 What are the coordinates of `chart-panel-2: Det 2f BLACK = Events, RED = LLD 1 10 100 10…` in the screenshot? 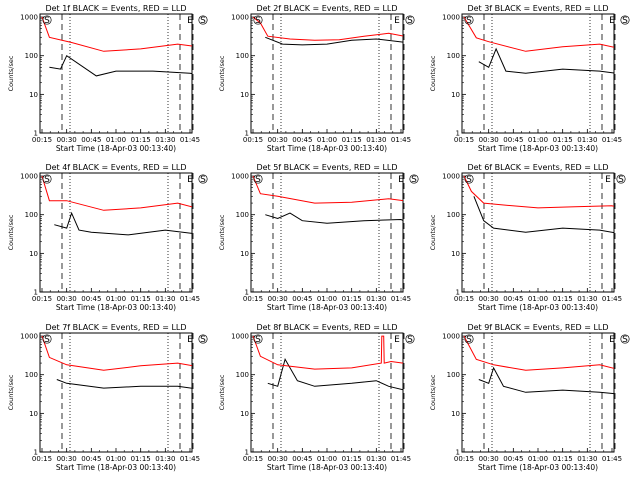 It's located at (316, 78).